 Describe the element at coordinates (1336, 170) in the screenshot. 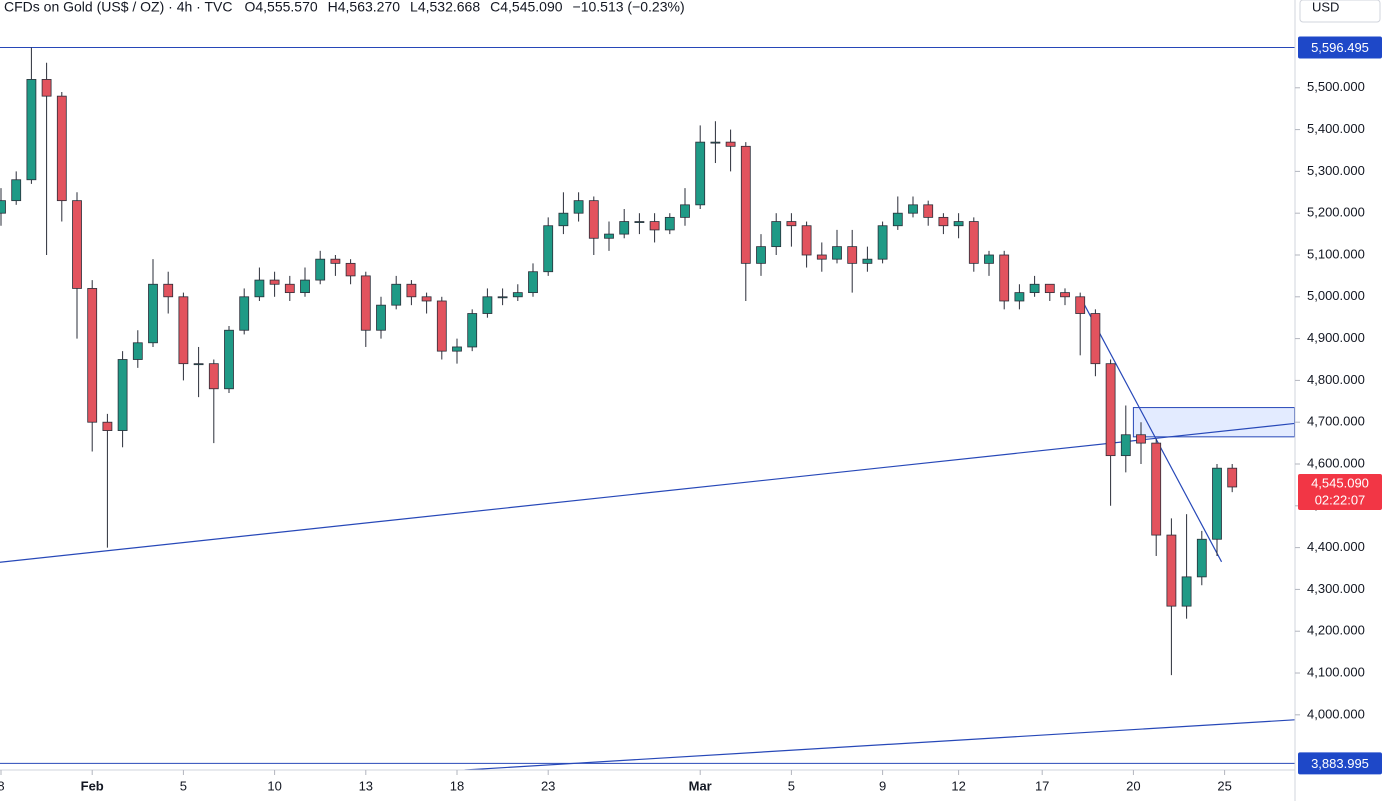

I see `y-tick-label: 5,300.000` at that location.